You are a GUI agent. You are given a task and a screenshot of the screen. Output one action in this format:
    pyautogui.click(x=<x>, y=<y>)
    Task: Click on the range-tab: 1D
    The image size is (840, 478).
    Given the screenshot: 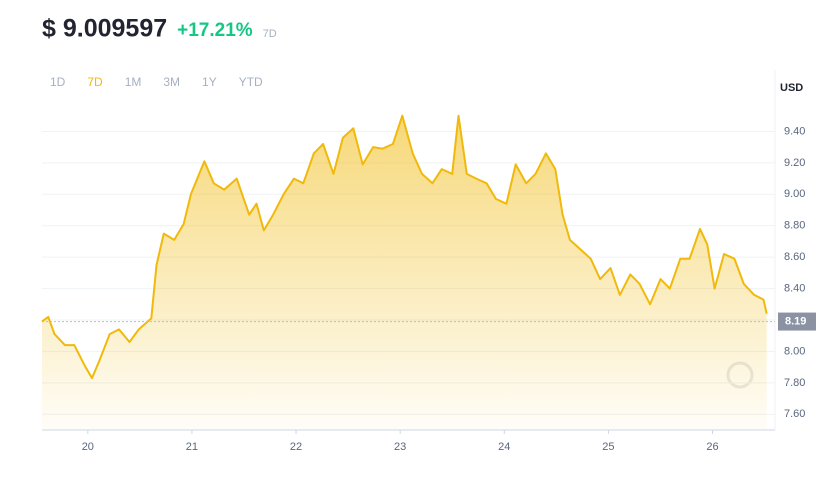 What is the action you would take?
    pyautogui.click(x=58, y=82)
    